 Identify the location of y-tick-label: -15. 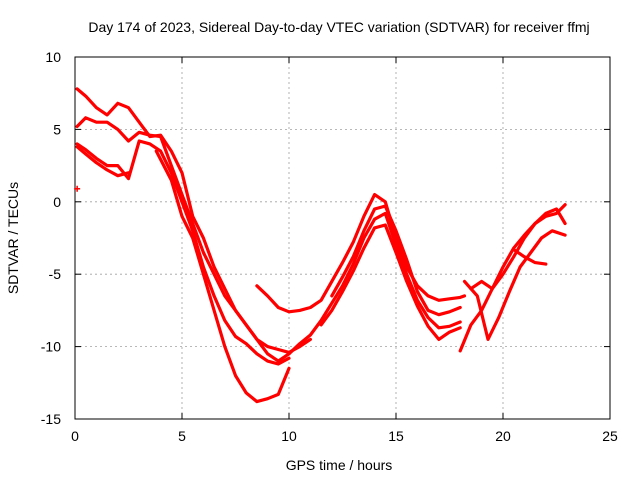
(51, 419).